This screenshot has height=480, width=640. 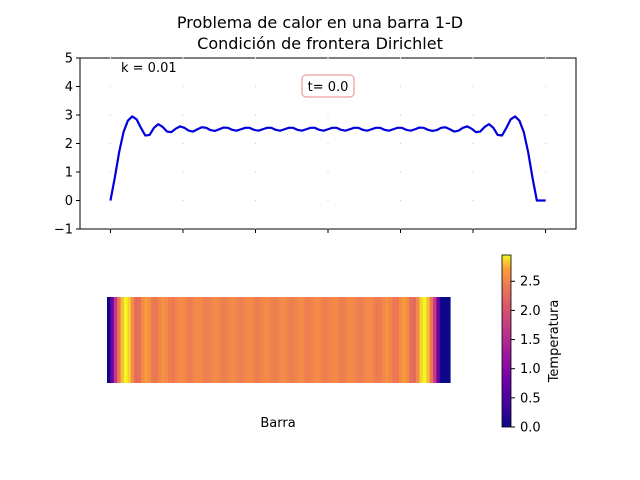 I want to click on time-annotation: t= 0.0, so click(x=328, y=87).